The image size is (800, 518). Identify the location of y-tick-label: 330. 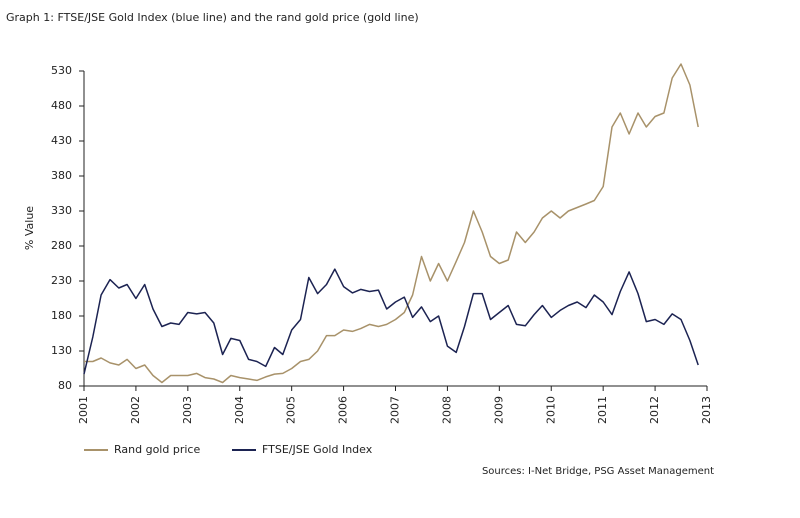
(61, 210).